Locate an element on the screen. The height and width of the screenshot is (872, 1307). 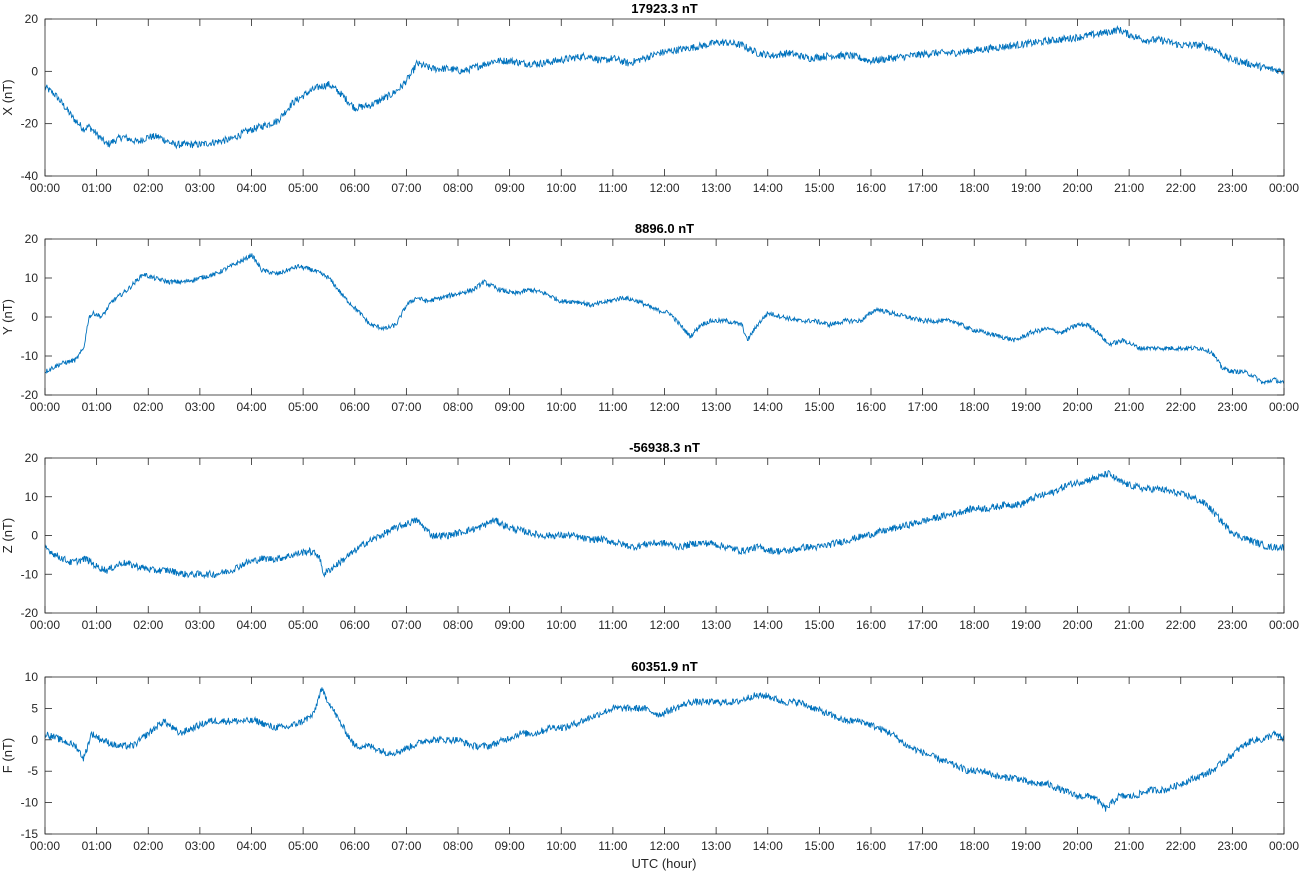
panel-title: -56938.3 nT is located at coordinates (664, 447).